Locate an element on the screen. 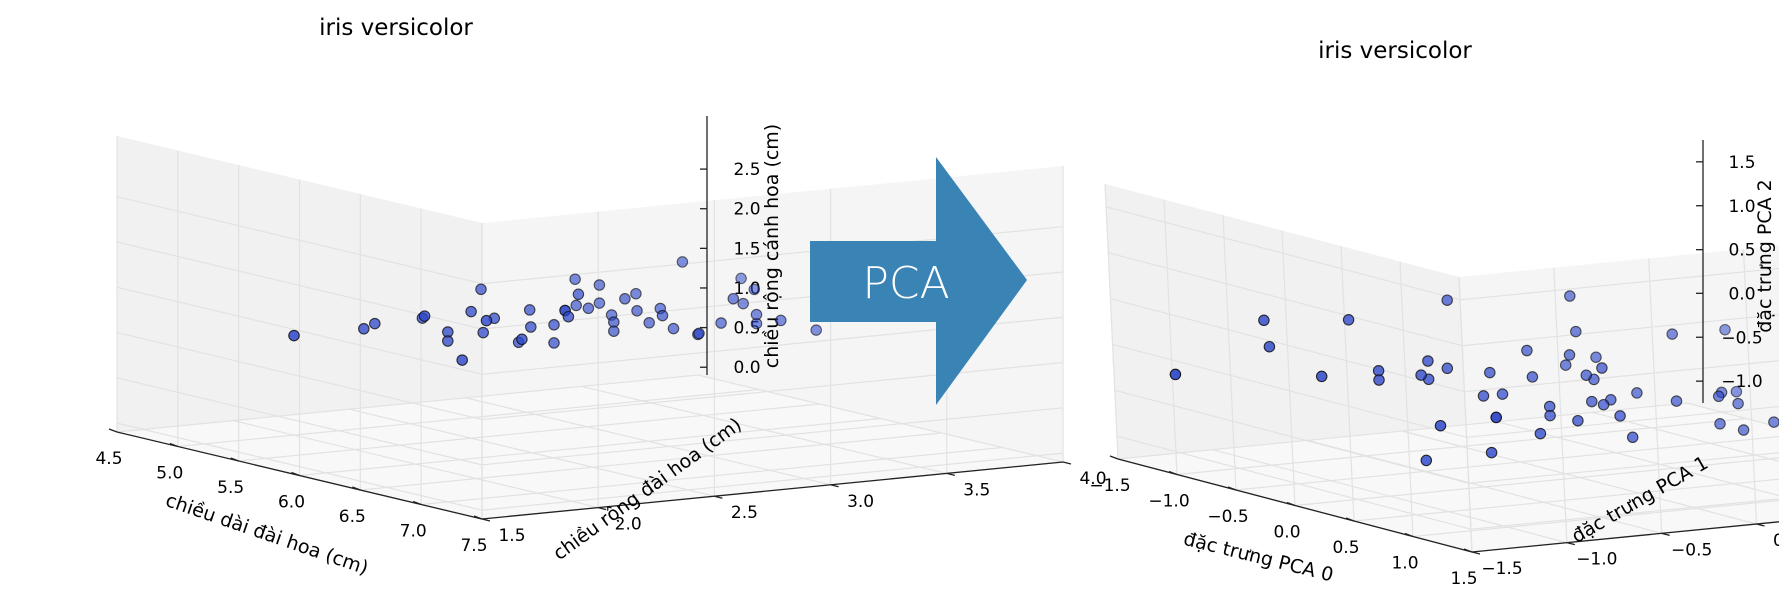 Image resolution: width=1779 pixels, height=592 pixels. right-x-tick-label: −1.0 is located at coordinates (1168, 502).